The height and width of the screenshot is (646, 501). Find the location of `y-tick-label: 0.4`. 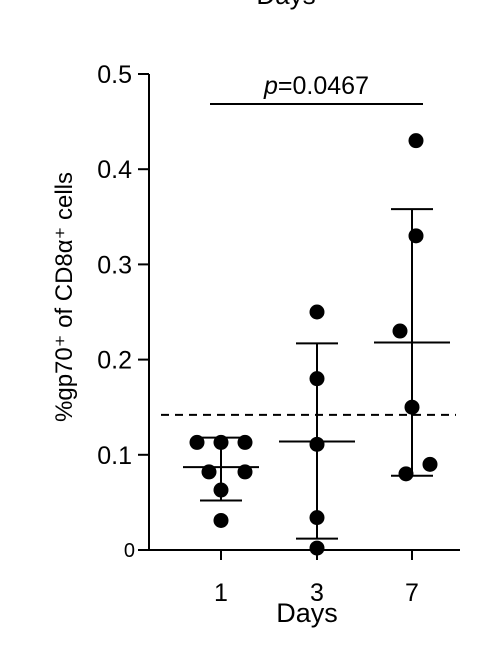

y-tick-label: 0.4 is located at coordinates (114, 170).